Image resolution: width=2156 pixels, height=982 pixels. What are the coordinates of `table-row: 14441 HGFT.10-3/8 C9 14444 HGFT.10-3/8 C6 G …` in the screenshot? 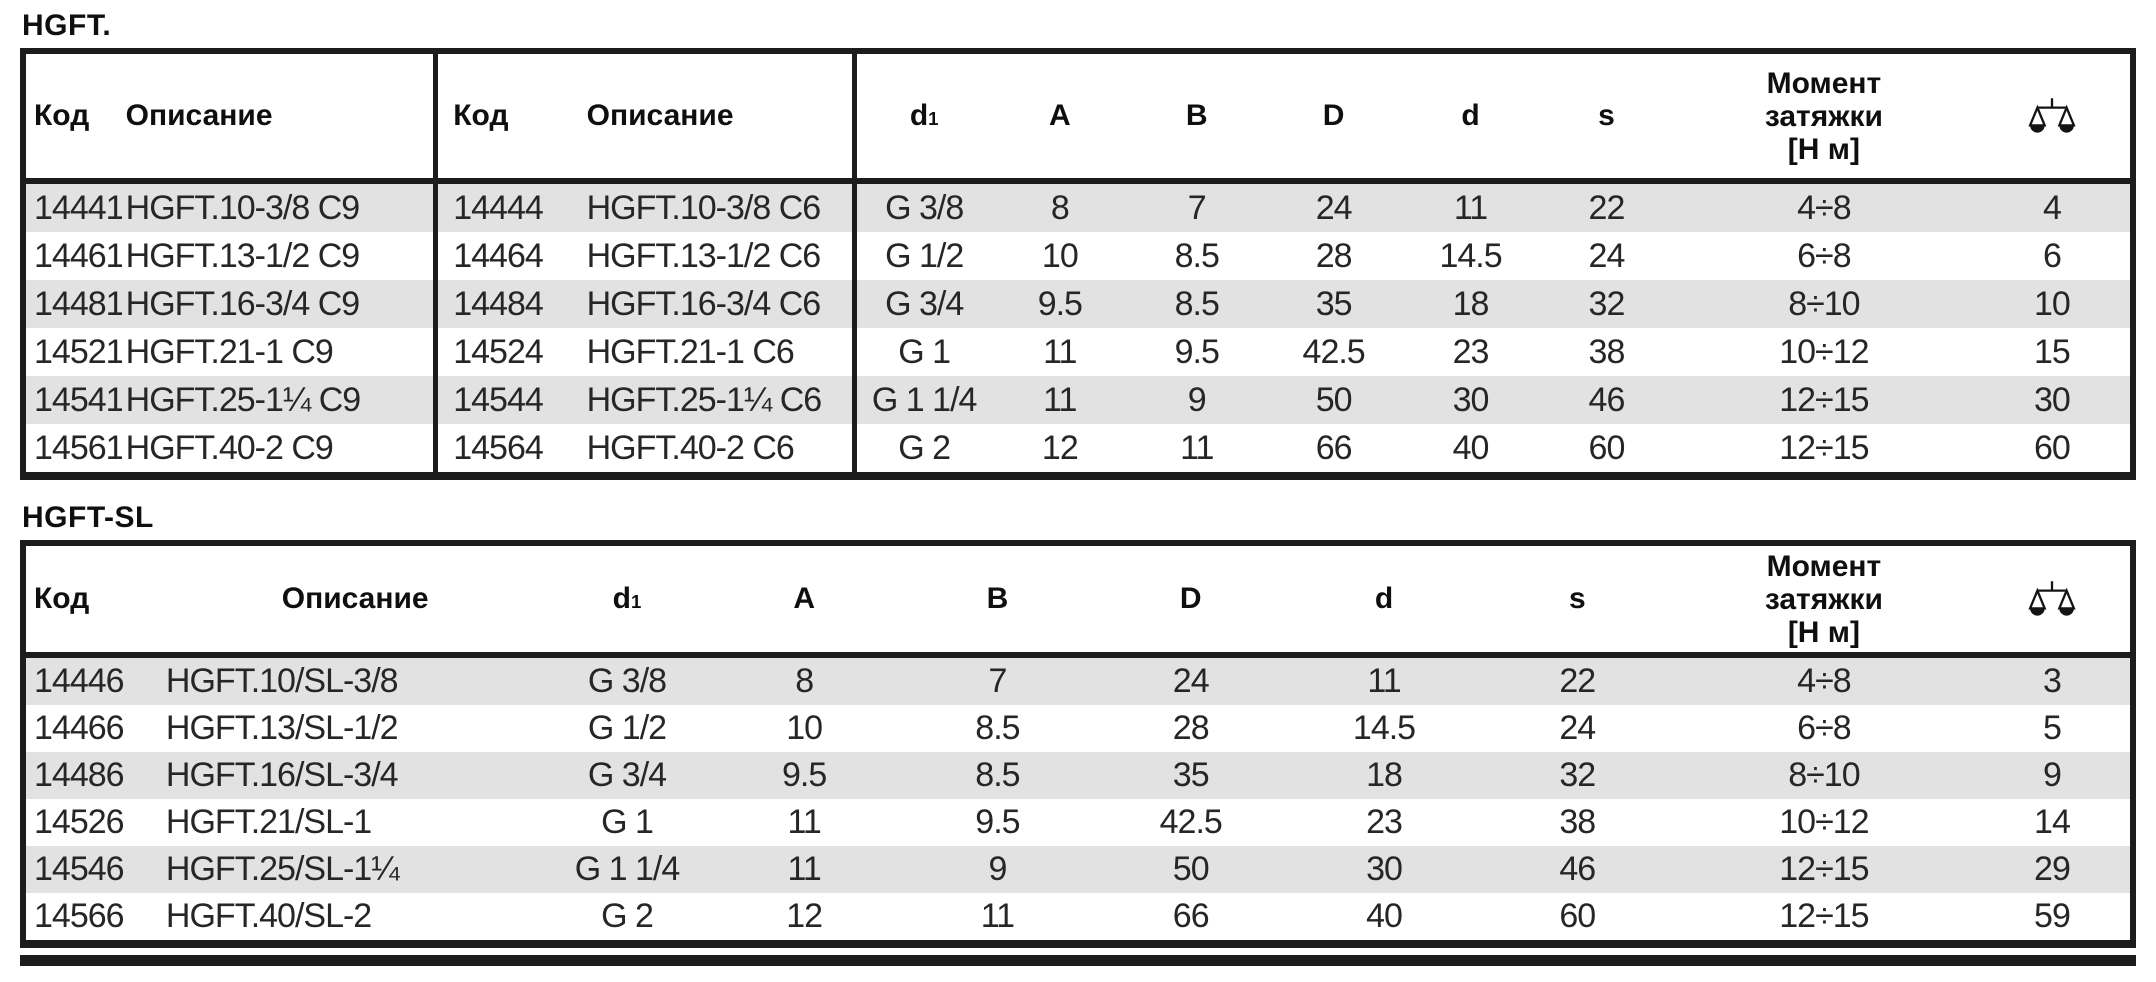 It's located at (1078, 206).